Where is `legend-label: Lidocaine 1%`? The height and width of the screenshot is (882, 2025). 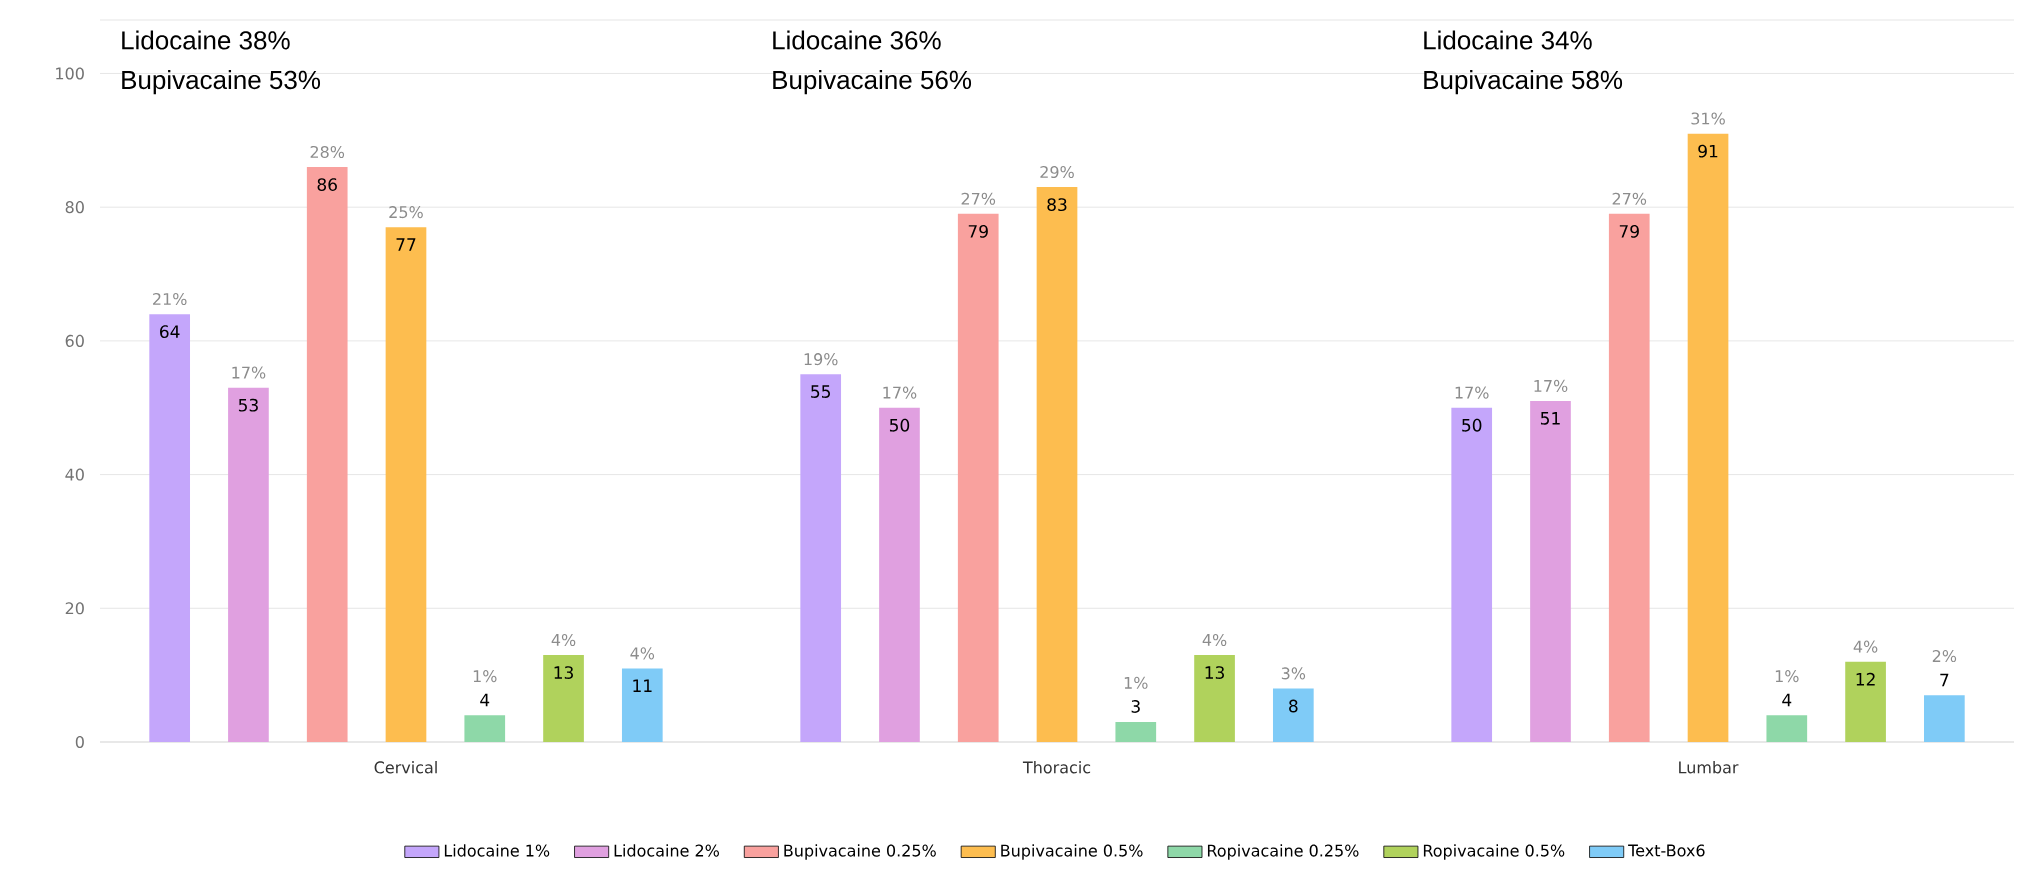 legend-label: Lidocaine 1% is located at coordinates (497, 850).